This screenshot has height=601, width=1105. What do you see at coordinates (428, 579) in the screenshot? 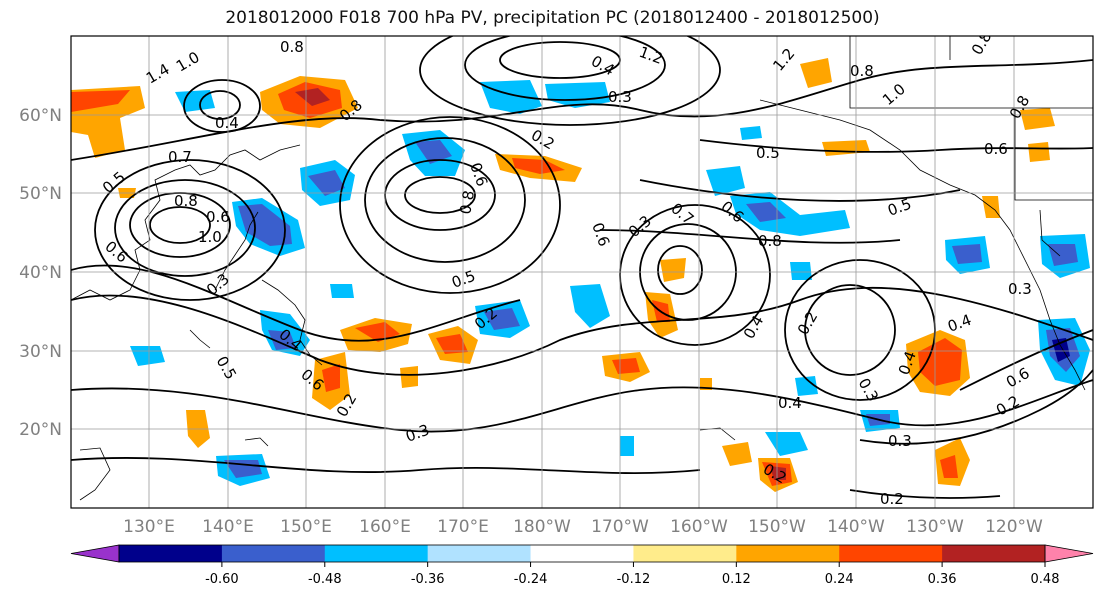
I see `colorbar-tick-label: -0.36` at bounding box center [428, 579].